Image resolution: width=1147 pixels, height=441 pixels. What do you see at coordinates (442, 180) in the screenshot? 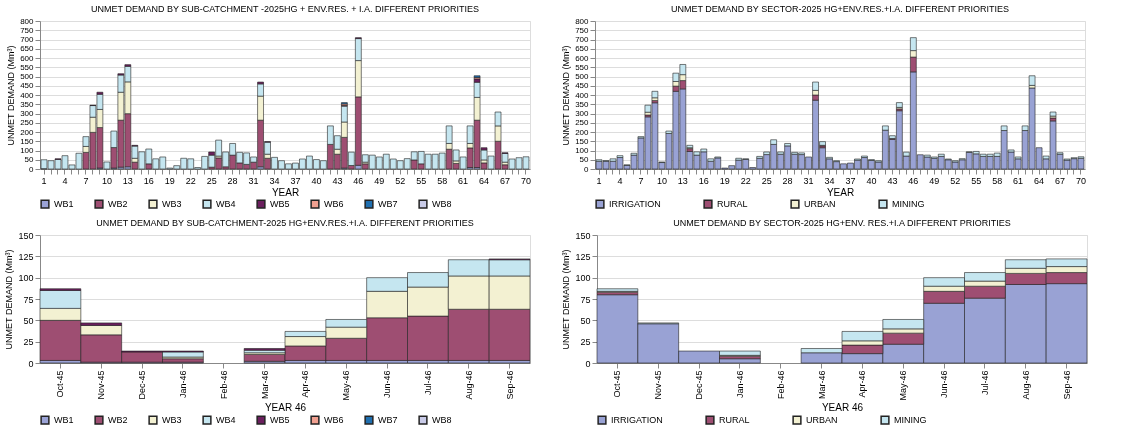
I see `x-tick-label: 58` at bounding box center [442, 180].